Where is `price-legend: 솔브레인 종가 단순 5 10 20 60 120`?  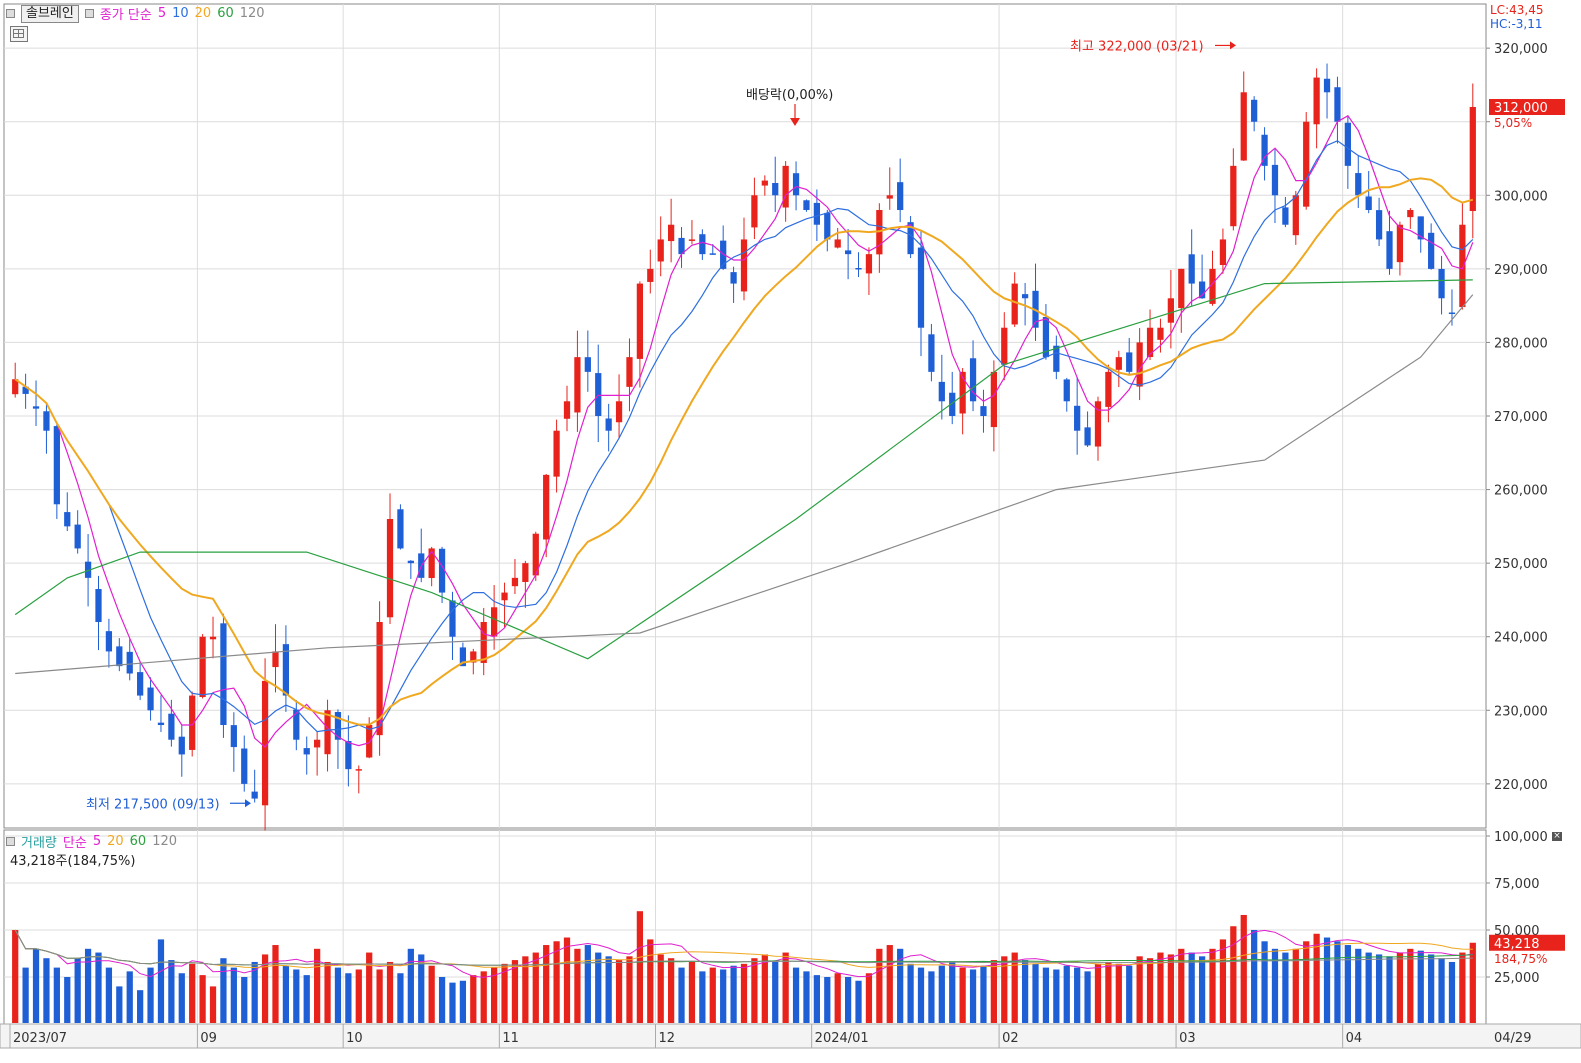
price-legend: 솔브레인 종가 단순 5 10 20 60 120 is located at coordinates (135, 13).